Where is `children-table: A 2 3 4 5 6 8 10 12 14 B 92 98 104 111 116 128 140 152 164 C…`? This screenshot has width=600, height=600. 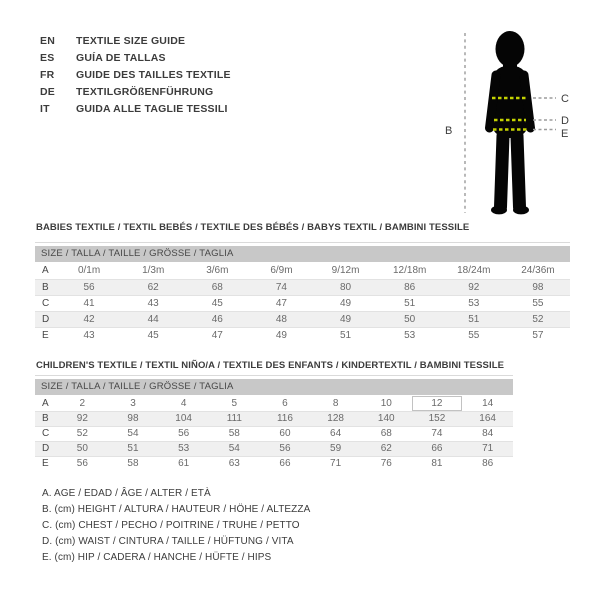 children-table: A 2 3 4 5 6 8 10 12 14 B 92 98 104 111 116 128 140 152 164 C… is located at coordinates (274, 433).